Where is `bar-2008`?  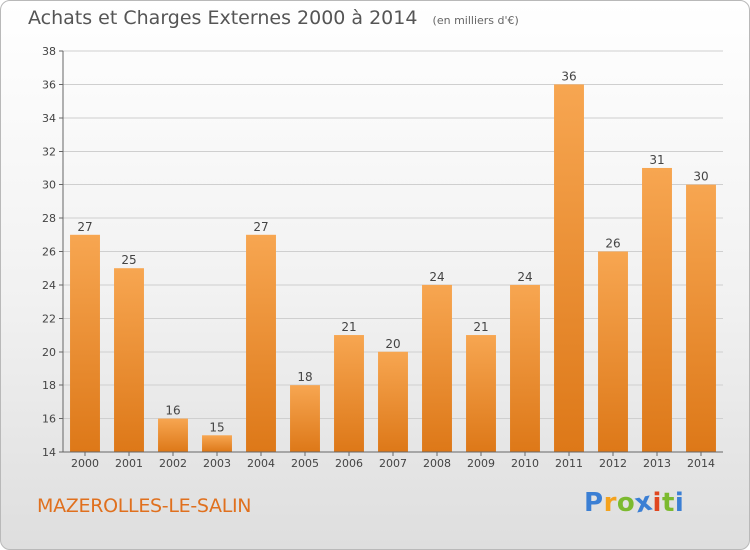 bar-2008 is located at coordinates (437, 368).